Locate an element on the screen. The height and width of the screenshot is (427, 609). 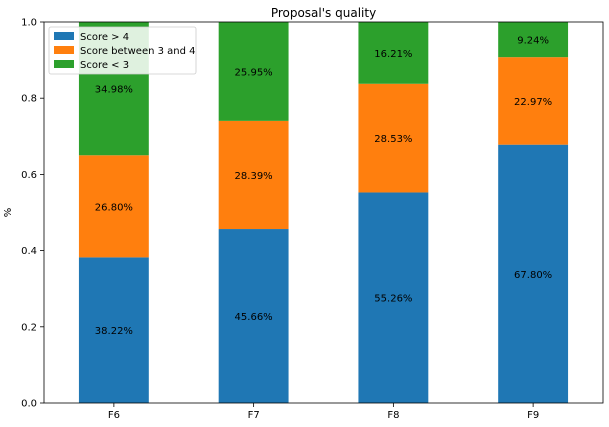
data-label-f6-series-2: 34.98% is located at coordinates (114, 90).